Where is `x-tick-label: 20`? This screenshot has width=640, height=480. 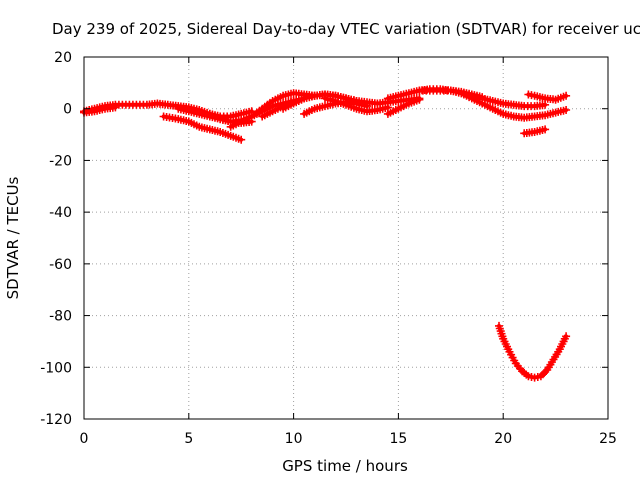 x-tick-label: 20 is located at coordinates (503, 439).